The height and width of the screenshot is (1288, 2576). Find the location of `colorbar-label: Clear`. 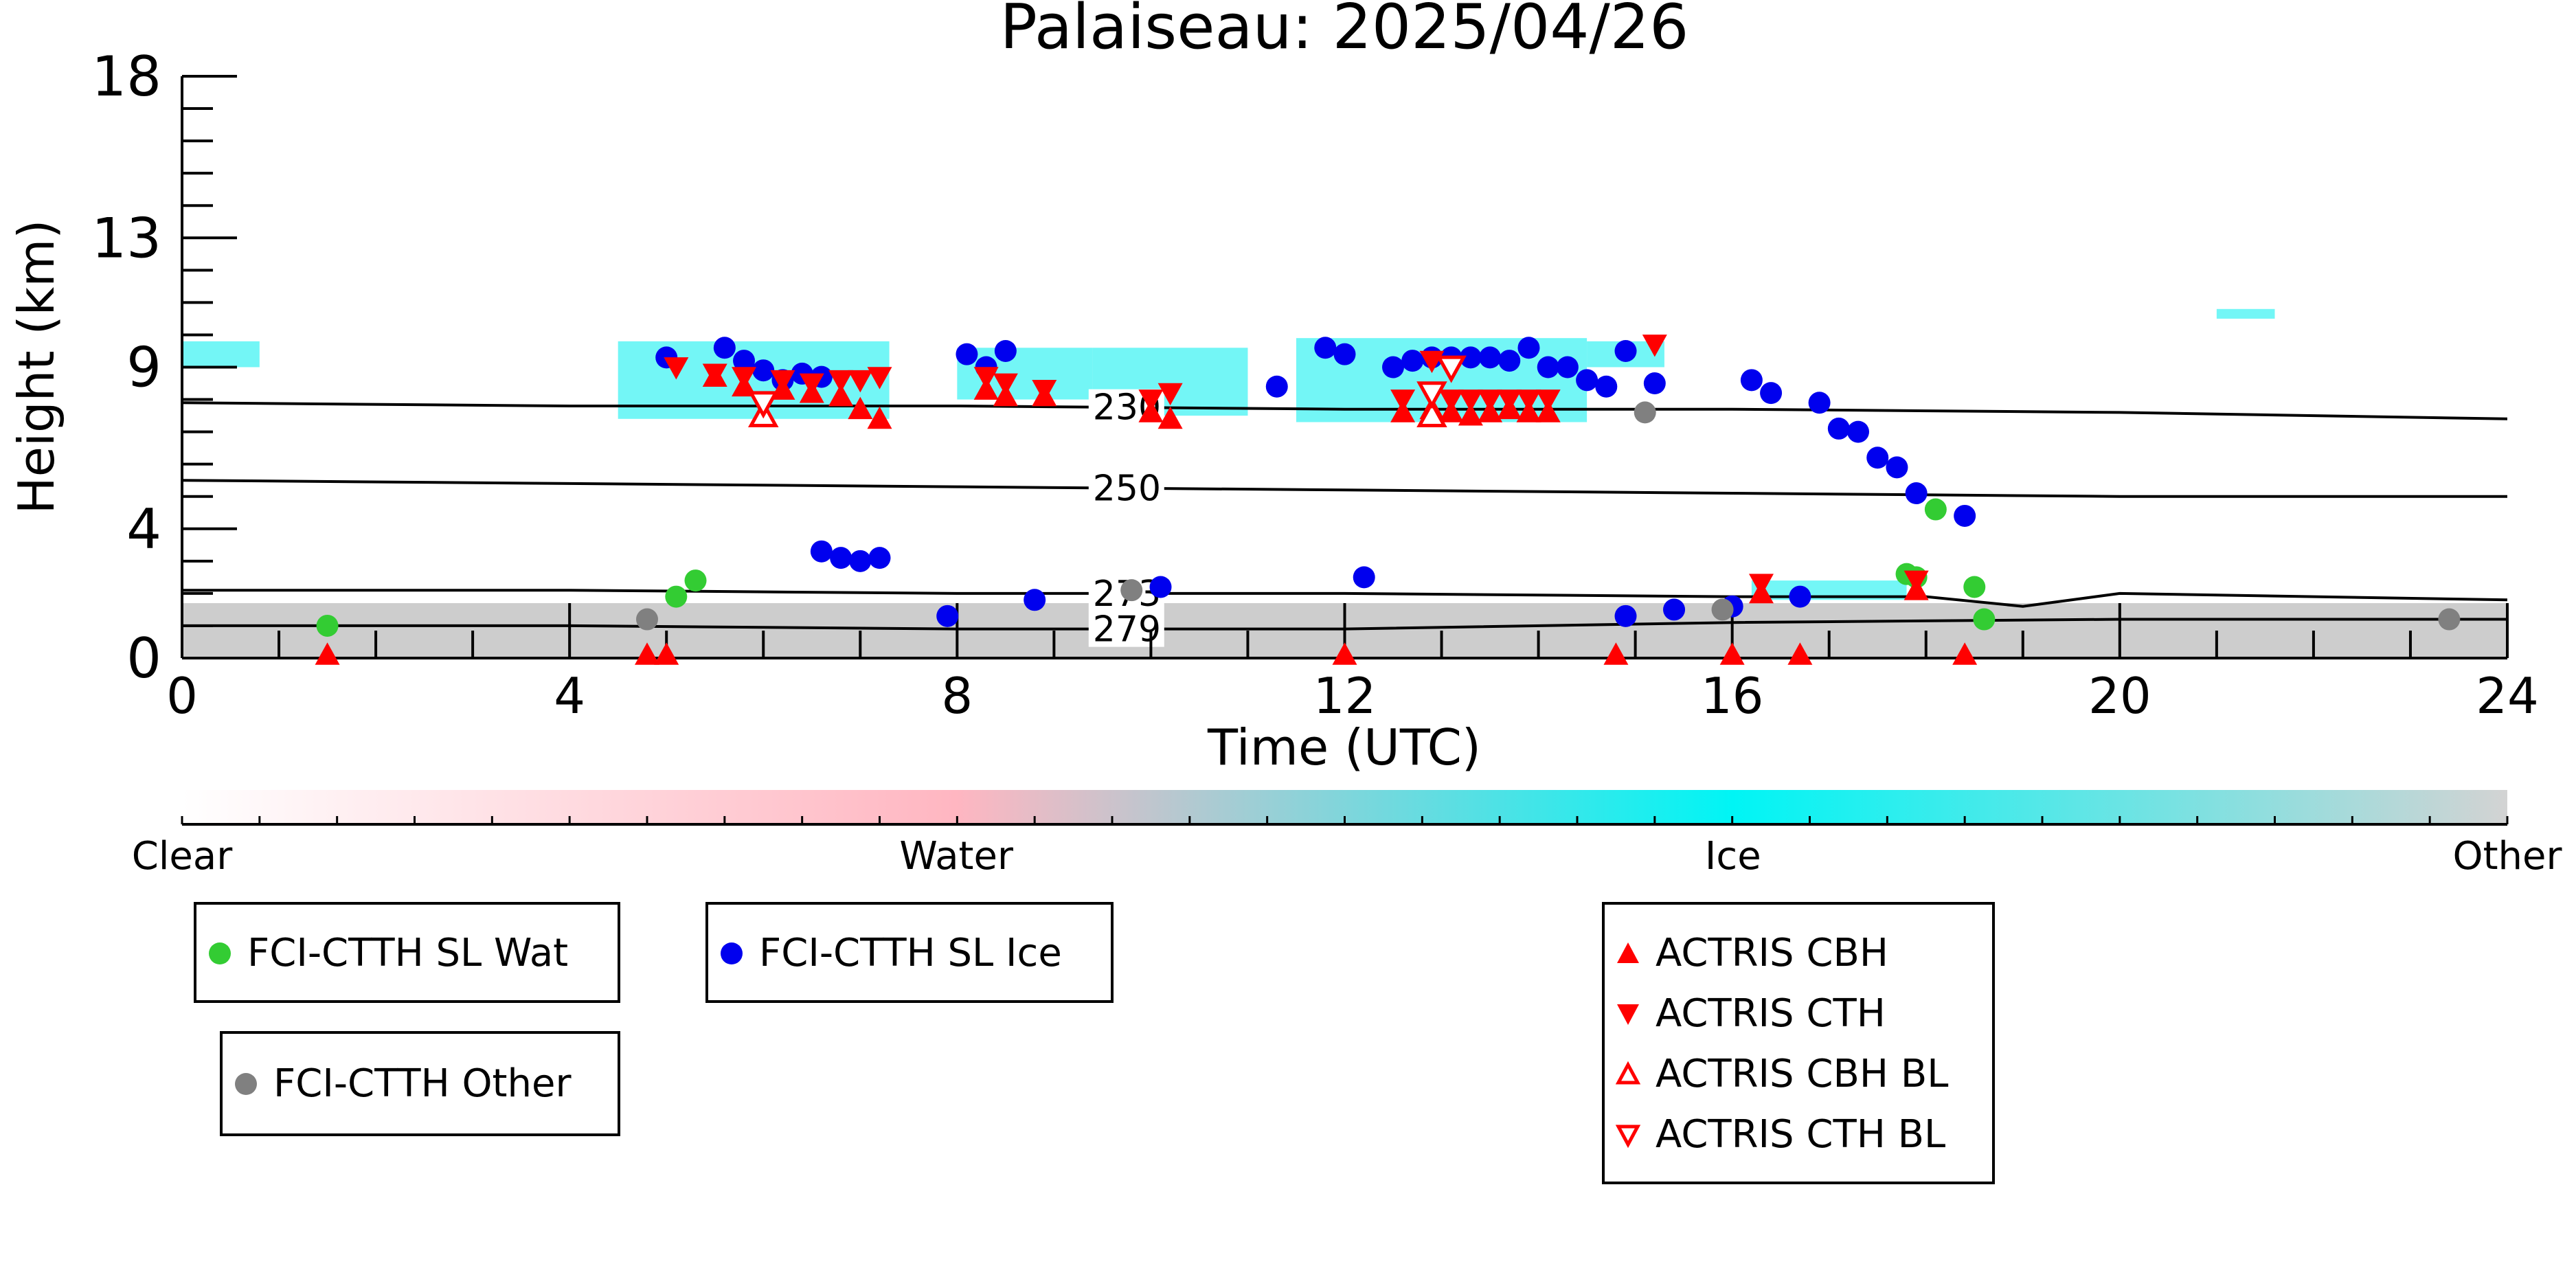

colorbar-label: Clear is located at coordinates (182, 856).